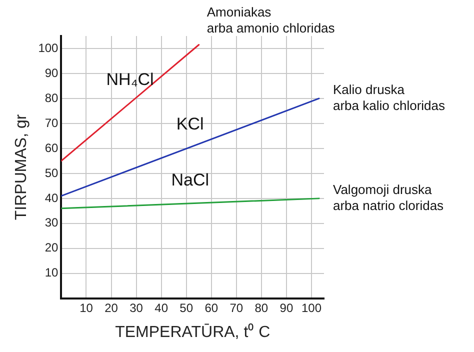  I want to click on y-tick-label: 70, so click(51, 123).